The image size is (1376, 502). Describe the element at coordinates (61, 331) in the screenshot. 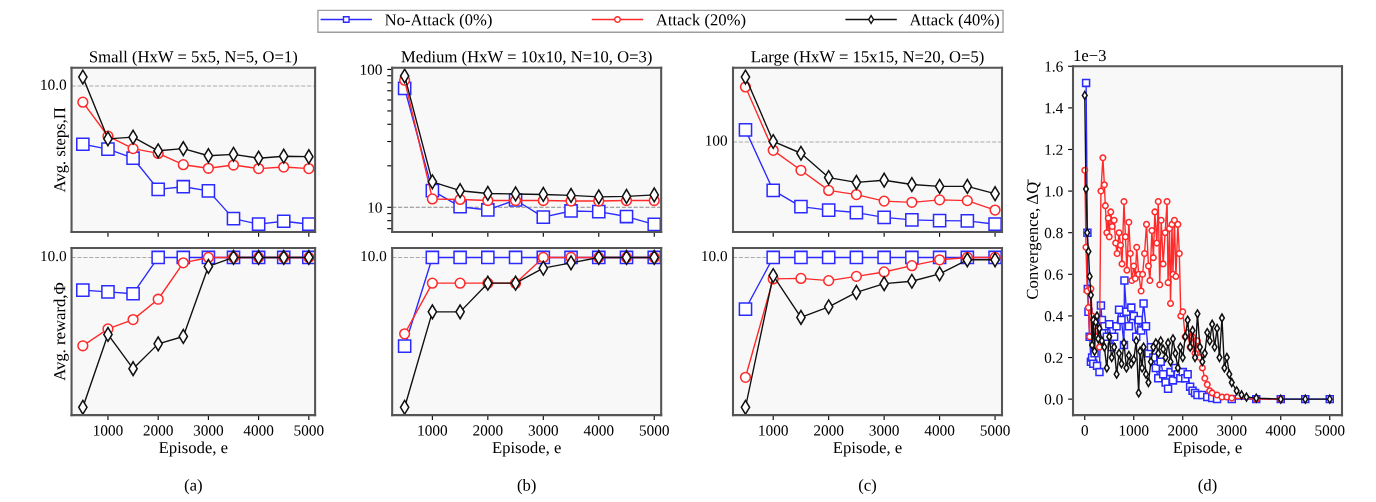

I see `y-axis-title: Avg. reward,Φ` at that location.